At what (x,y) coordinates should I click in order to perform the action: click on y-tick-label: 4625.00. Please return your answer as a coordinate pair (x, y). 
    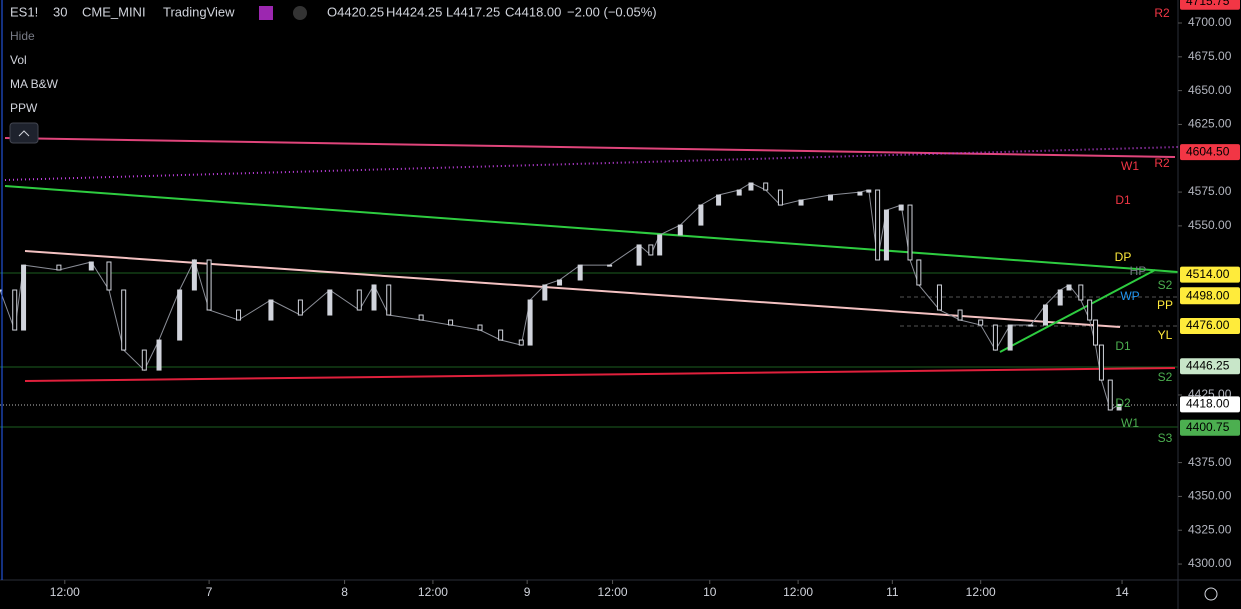
    Looking at the image, I should click on (1210, 124).